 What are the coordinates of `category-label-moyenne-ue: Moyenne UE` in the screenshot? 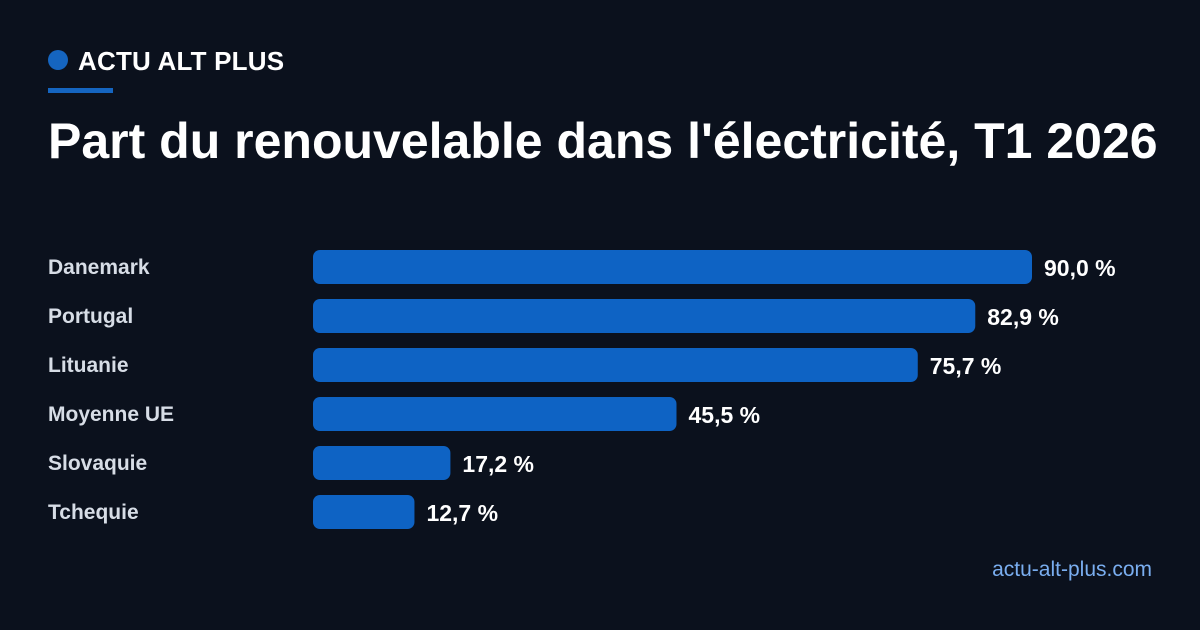 It's located at (111, 414).